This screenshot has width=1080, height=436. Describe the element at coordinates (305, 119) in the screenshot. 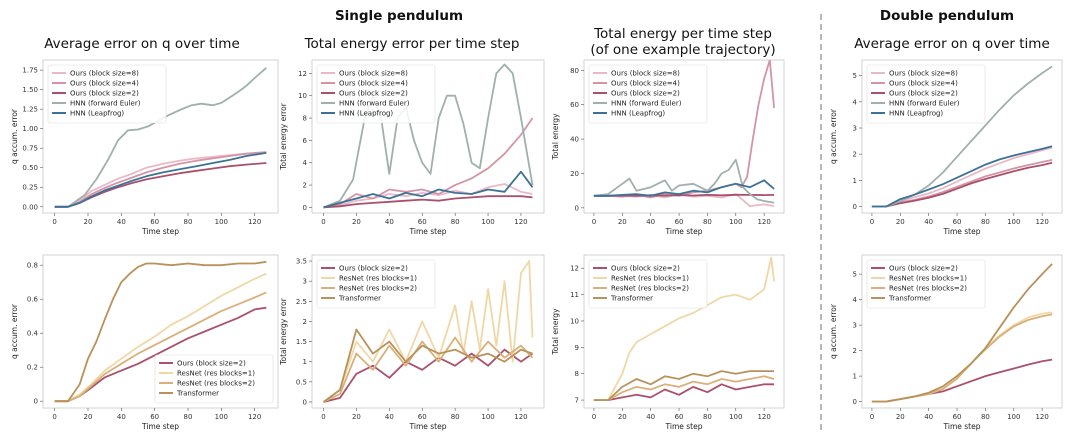

I see `y-tick-label: 8` at that location.